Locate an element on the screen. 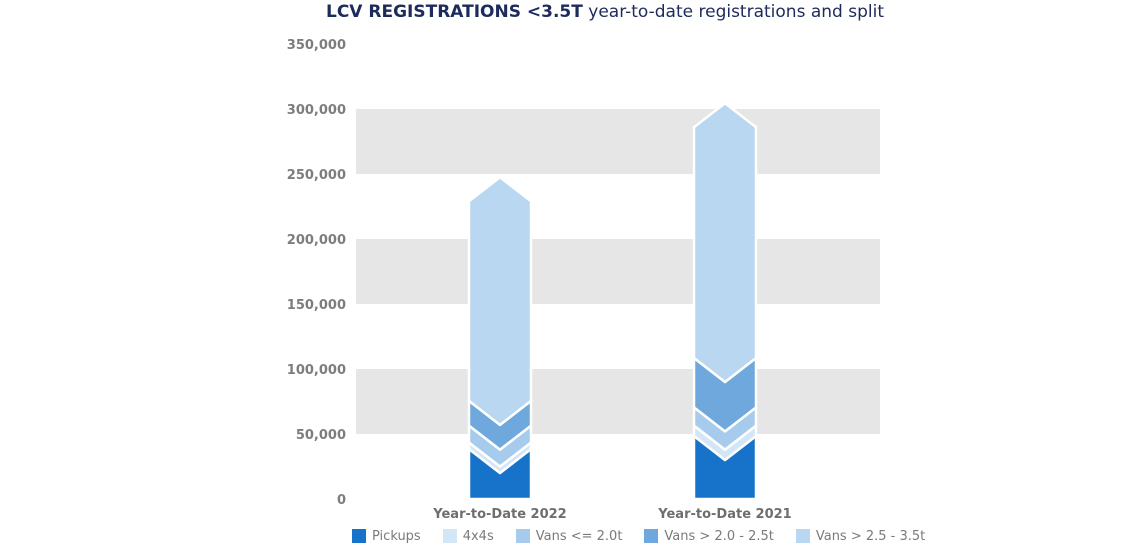 Image resolution: width=1140 pixels, height=550 pixels. legend-label: Vans > 2.5 - 3.5t is located at coordinates (870, 536).